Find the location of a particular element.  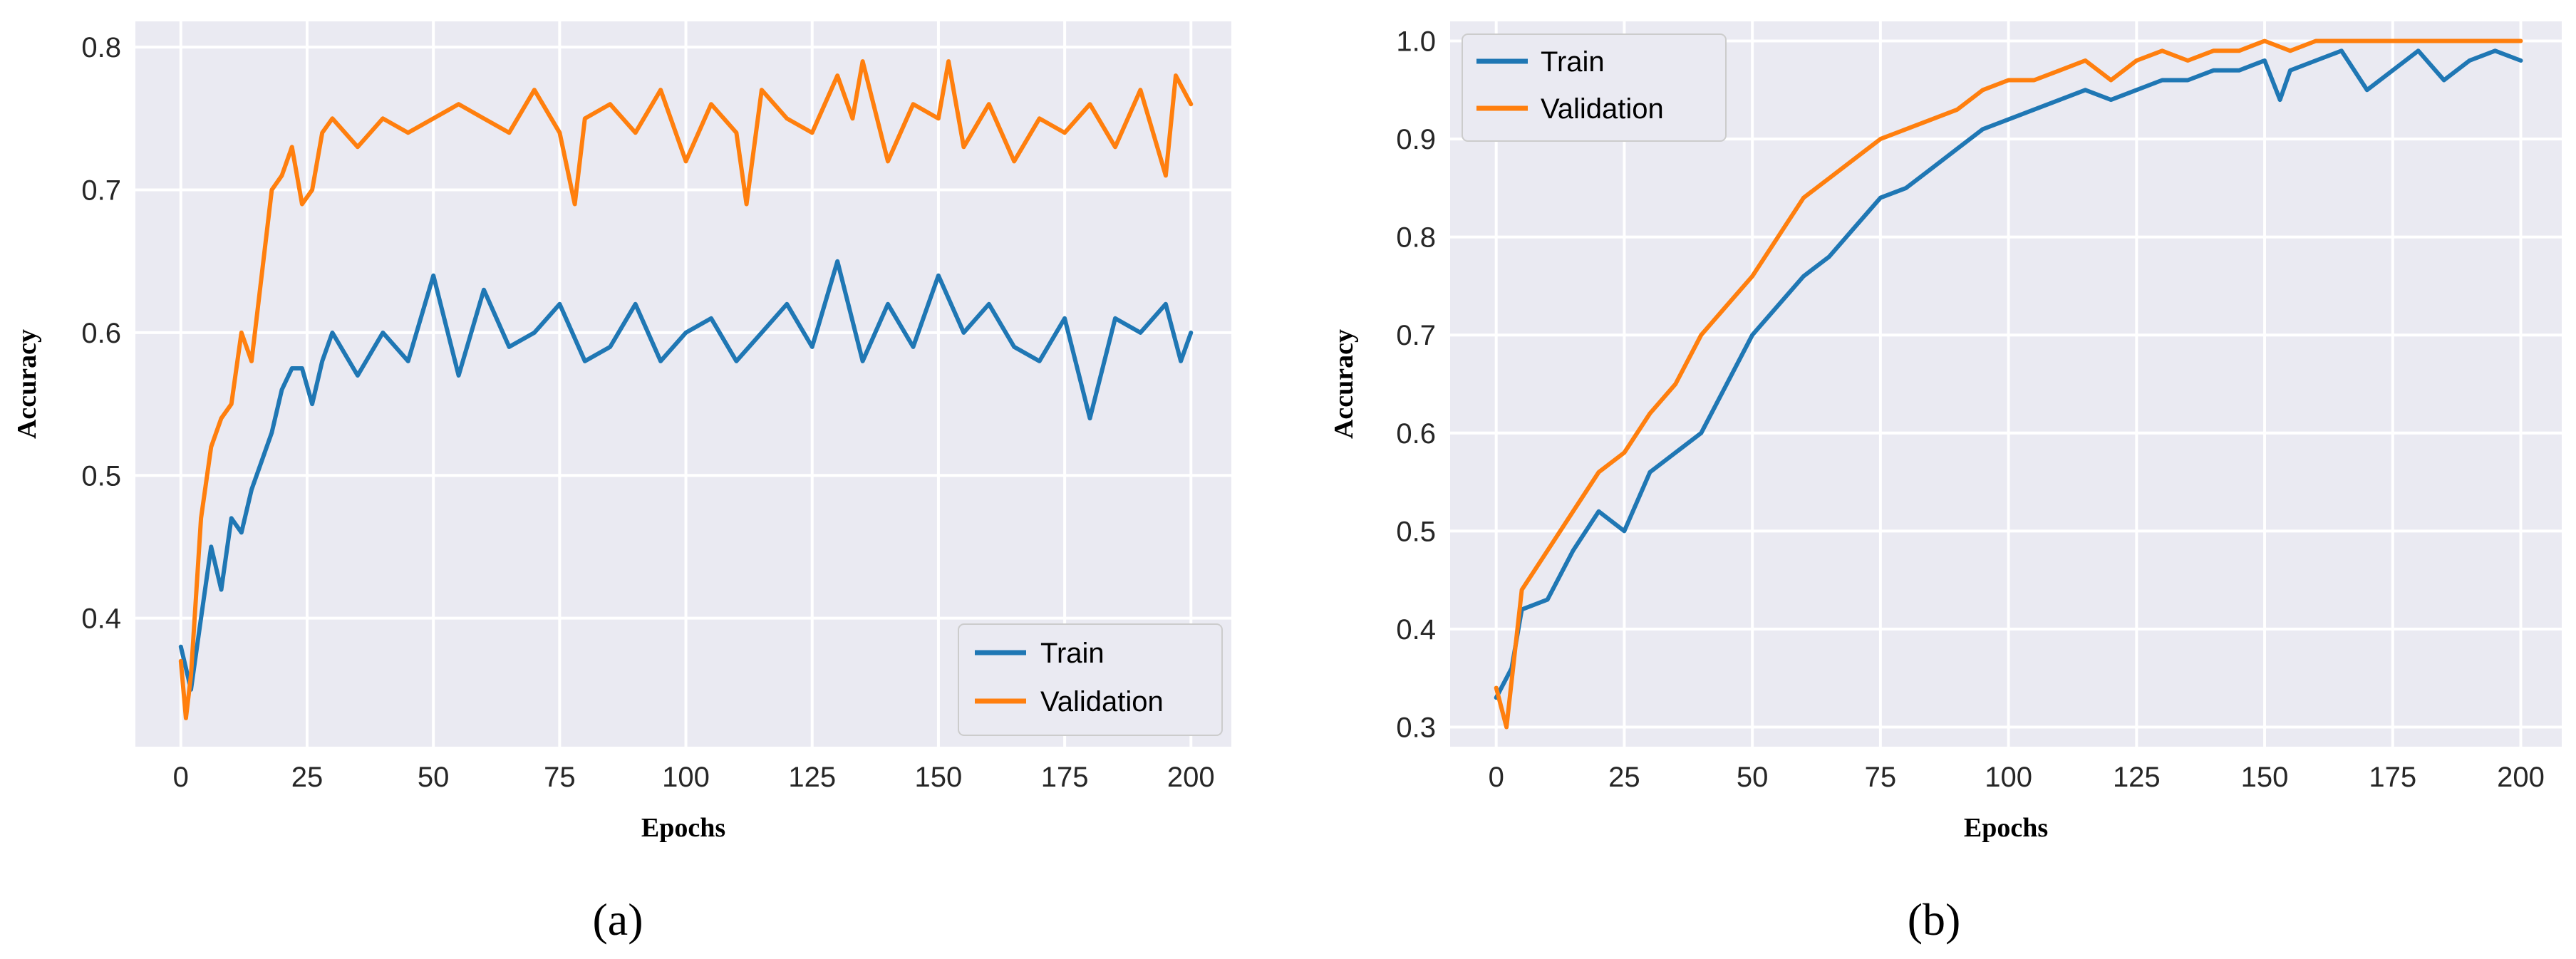

y-axis-label-a: Accuracy is located at coordinates (27, 384).